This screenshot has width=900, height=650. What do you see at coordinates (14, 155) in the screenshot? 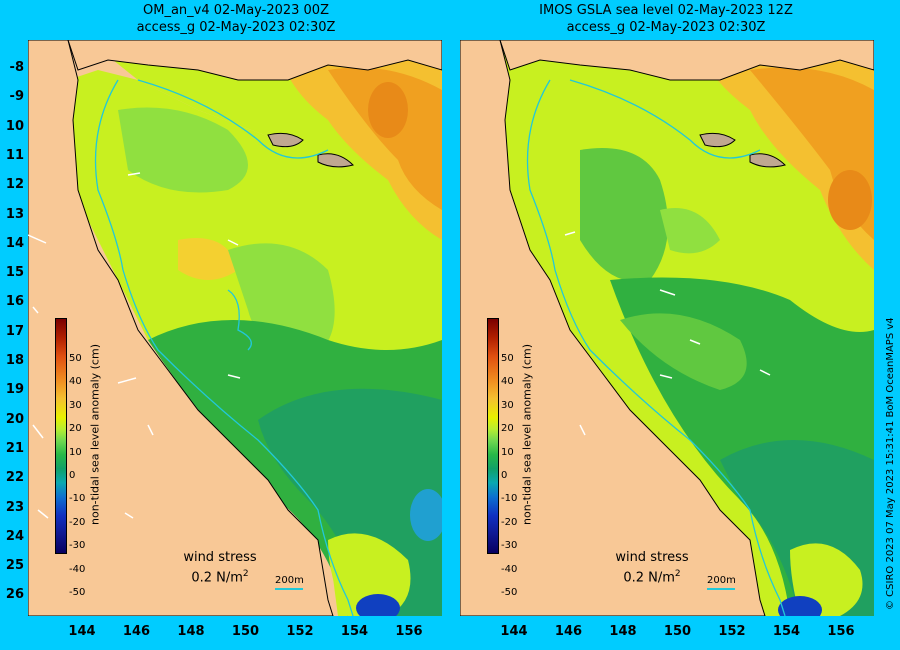
I see `y-tick-label: 11` at bounding box center [14, 155].